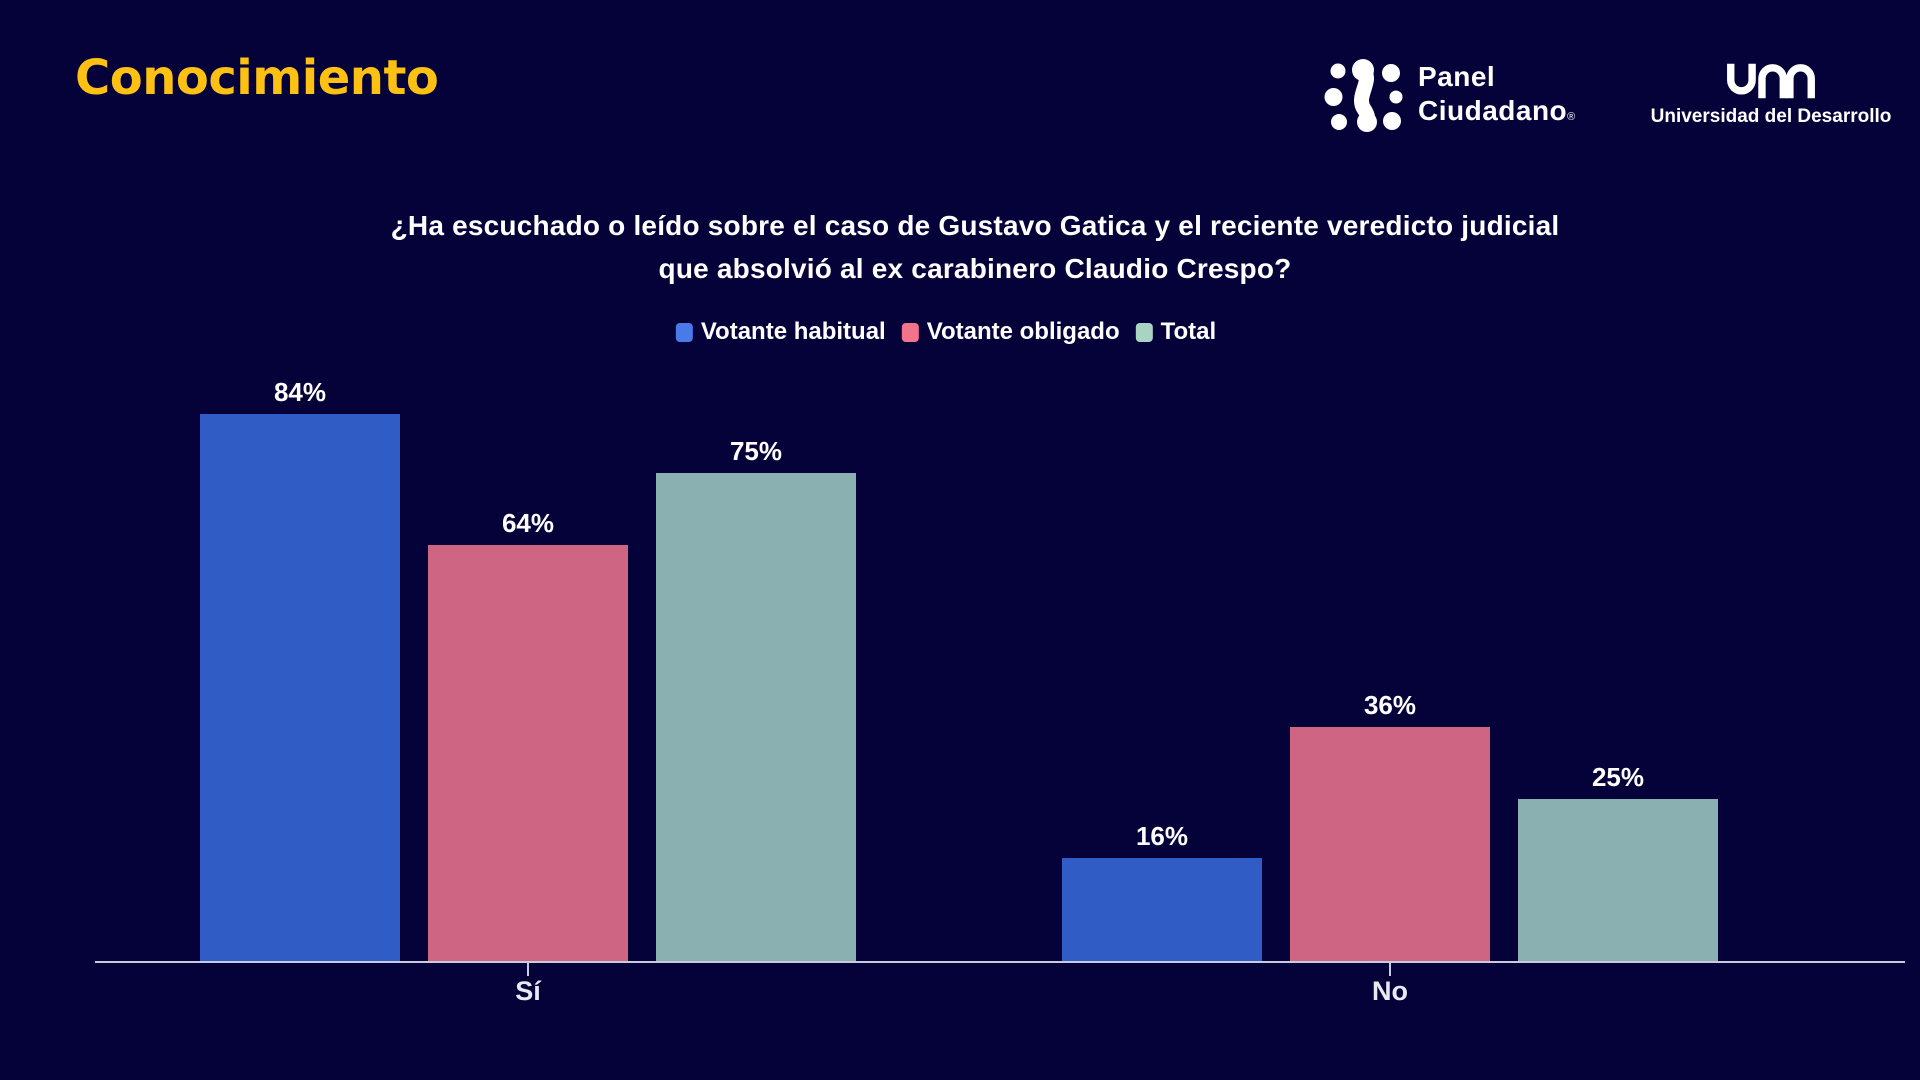  I want to click on panel-ciudadano-logo: Panel Ciudadano®, so click(1450, 97).